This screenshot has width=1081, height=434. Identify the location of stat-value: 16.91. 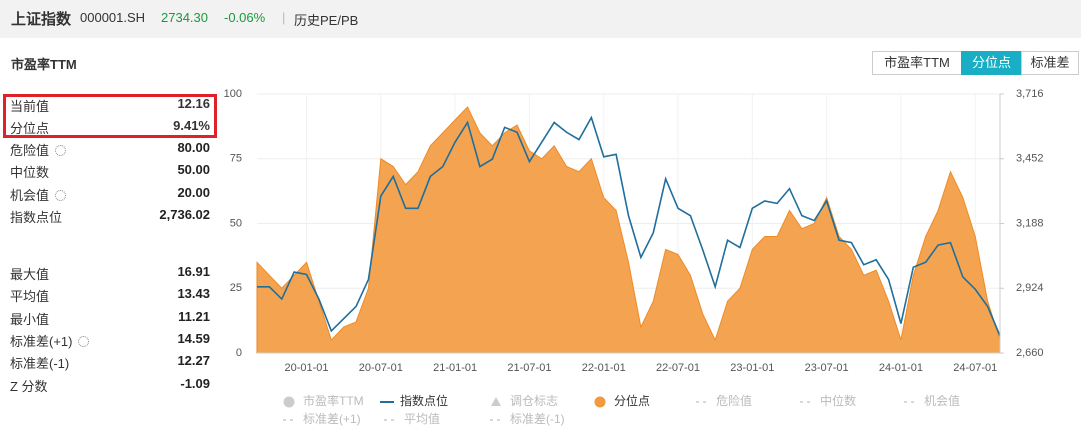
(193, 271).